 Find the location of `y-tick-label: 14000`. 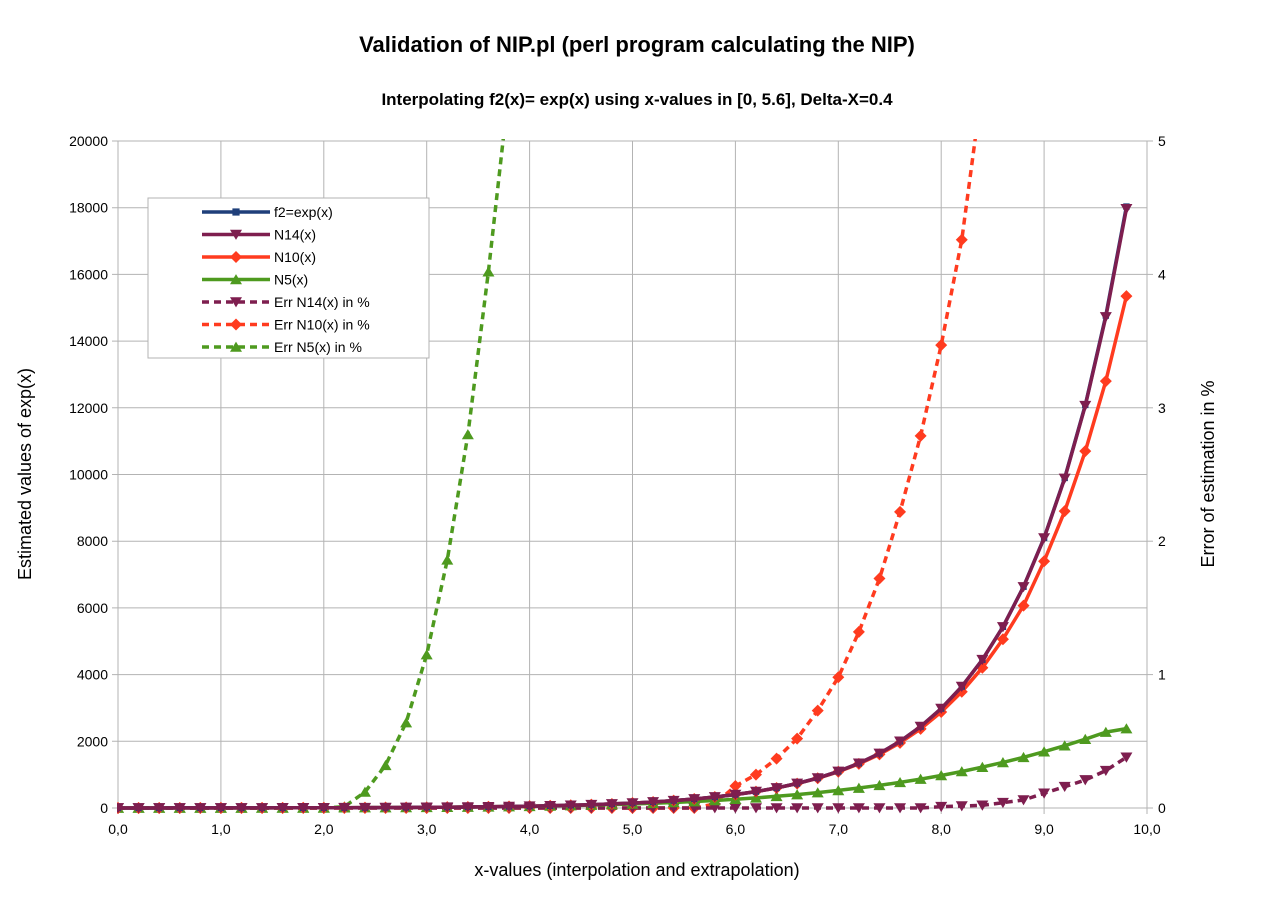

y-tick-label: 14000 is located at coordinates (88, 341).